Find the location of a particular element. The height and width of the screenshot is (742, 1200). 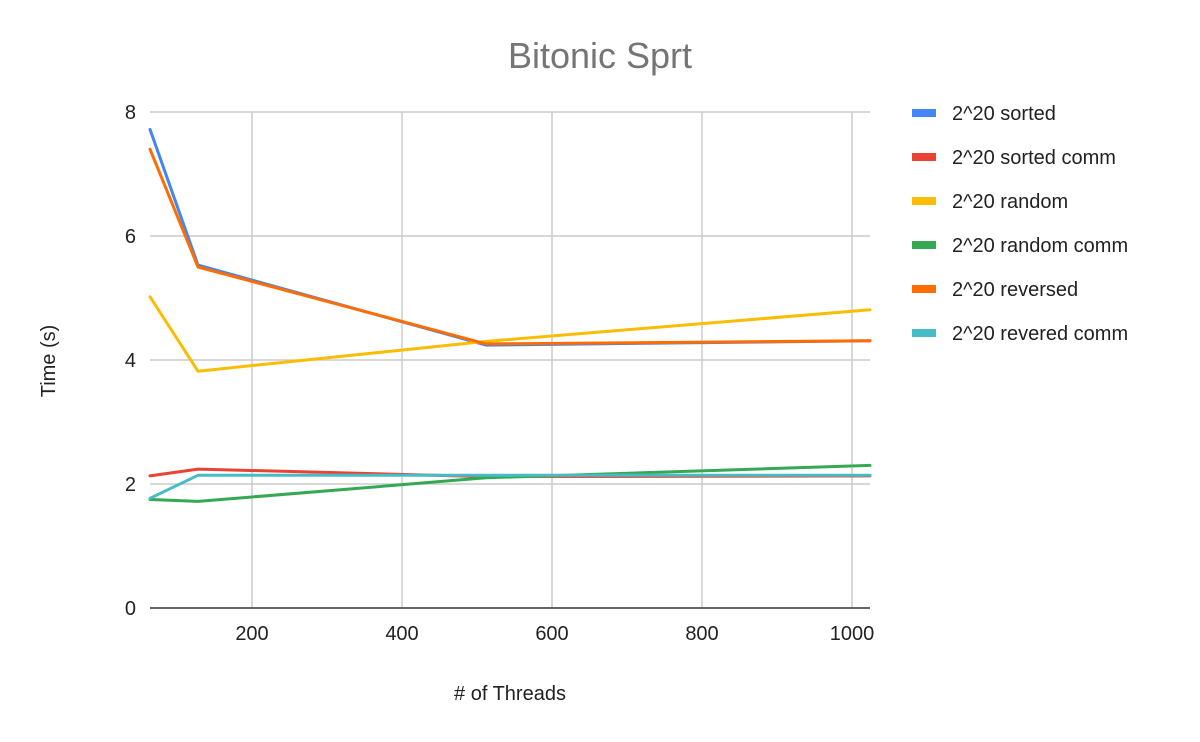

x-tick-label: 1000 is located at coordinates (852, 634).